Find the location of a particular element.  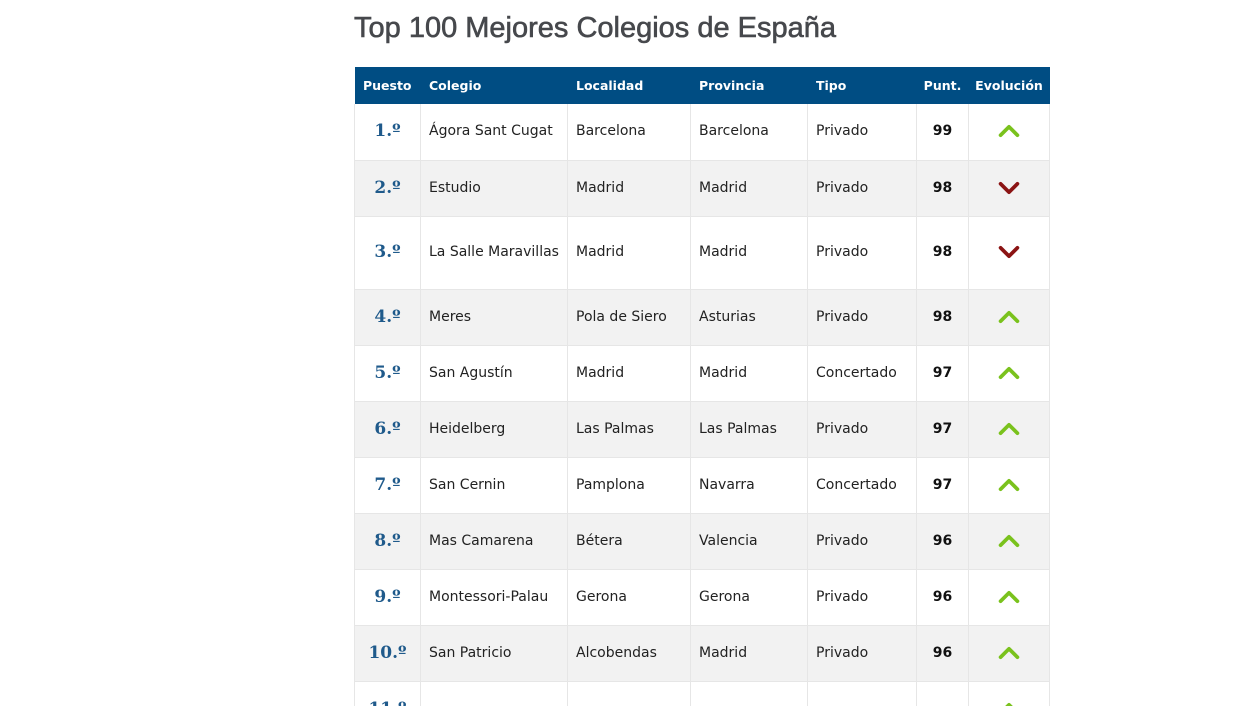

cell-puesto: 4.º is located at coordinates (387, 317).